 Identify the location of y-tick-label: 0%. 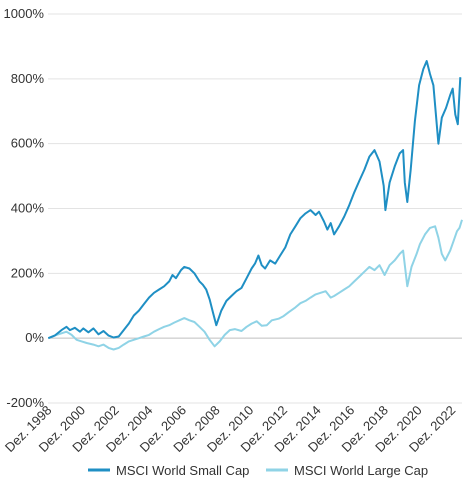
(34, 337).